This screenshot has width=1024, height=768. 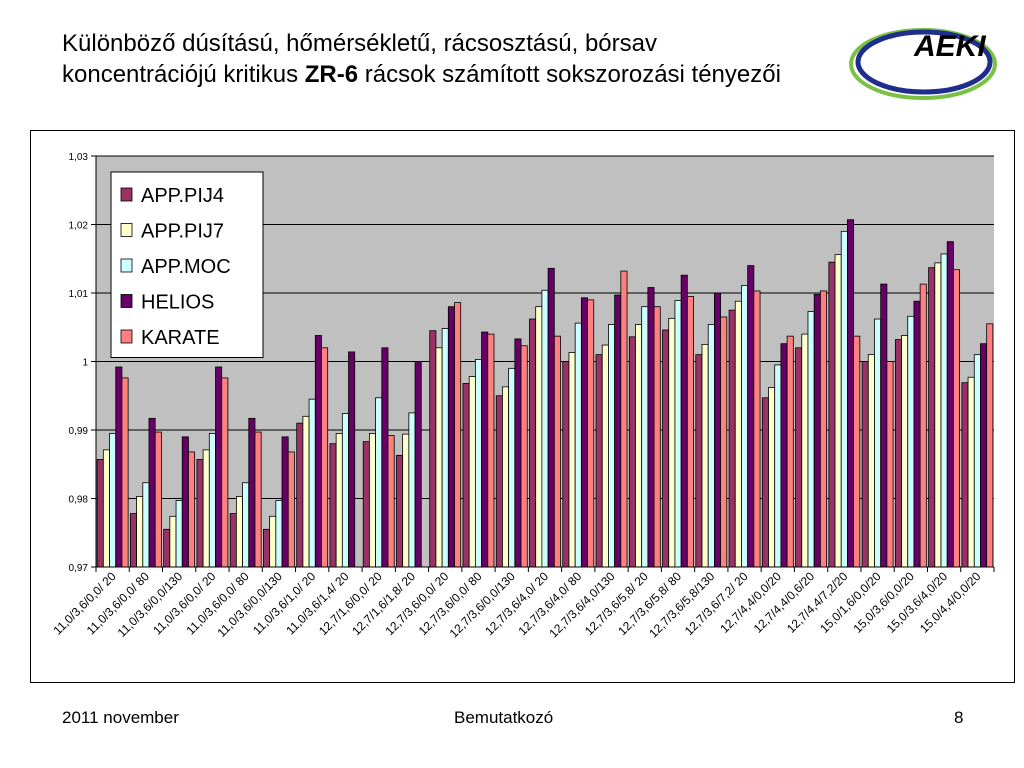 I want to click on footer-date: 2011 november, so click(x=120, y=717).